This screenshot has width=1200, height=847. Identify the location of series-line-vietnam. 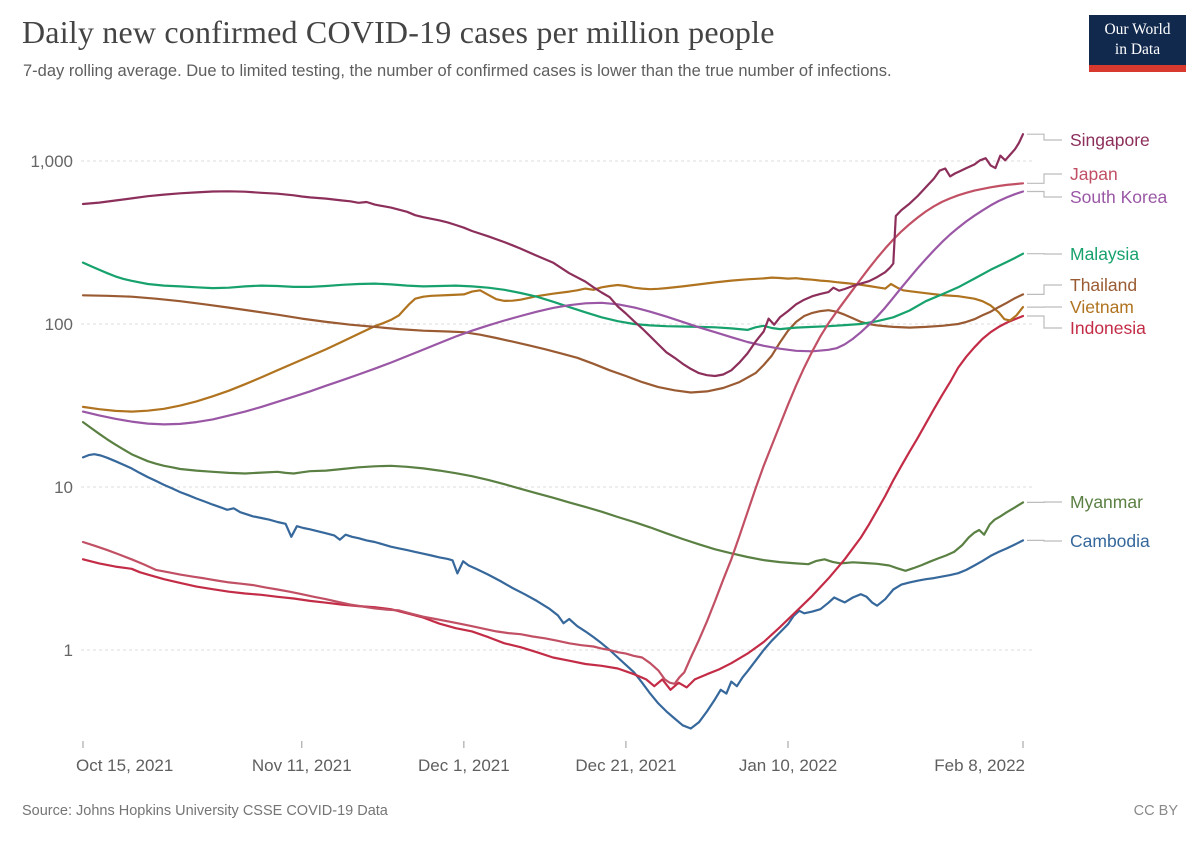
(553, 344).